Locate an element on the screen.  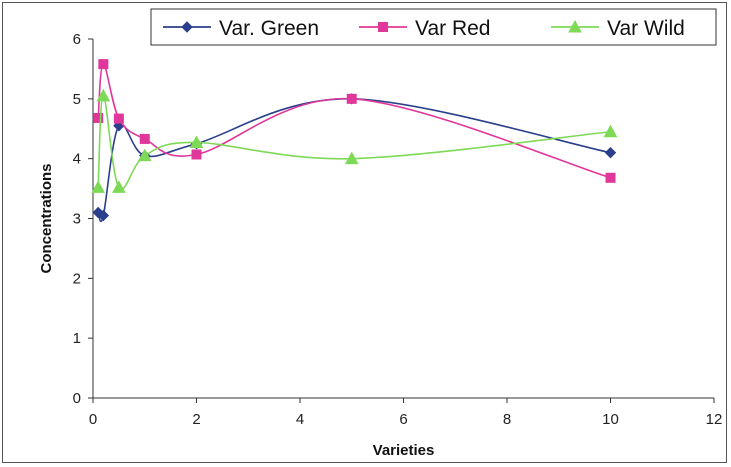
y-axis-title: Concentrations is located at coordinates (46, 218).